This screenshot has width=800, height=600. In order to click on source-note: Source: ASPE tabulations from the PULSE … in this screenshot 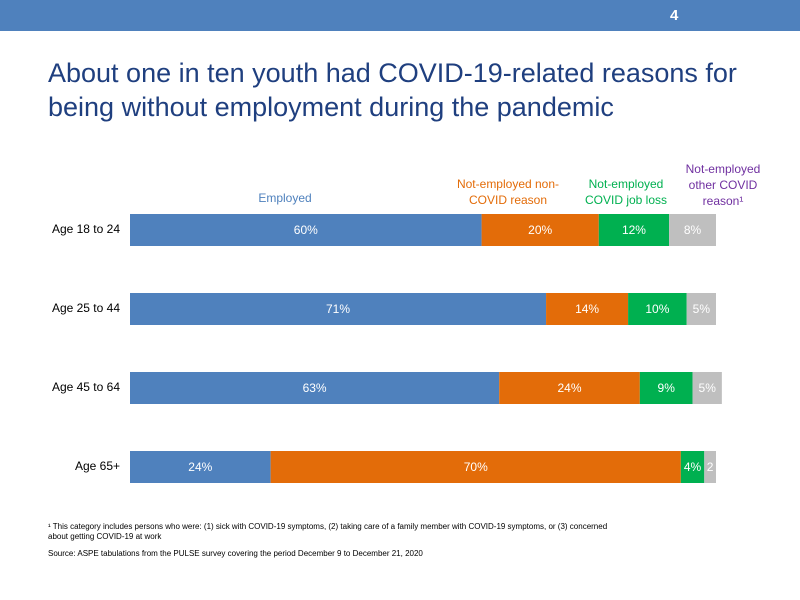, I will do `click(235, 553)`.